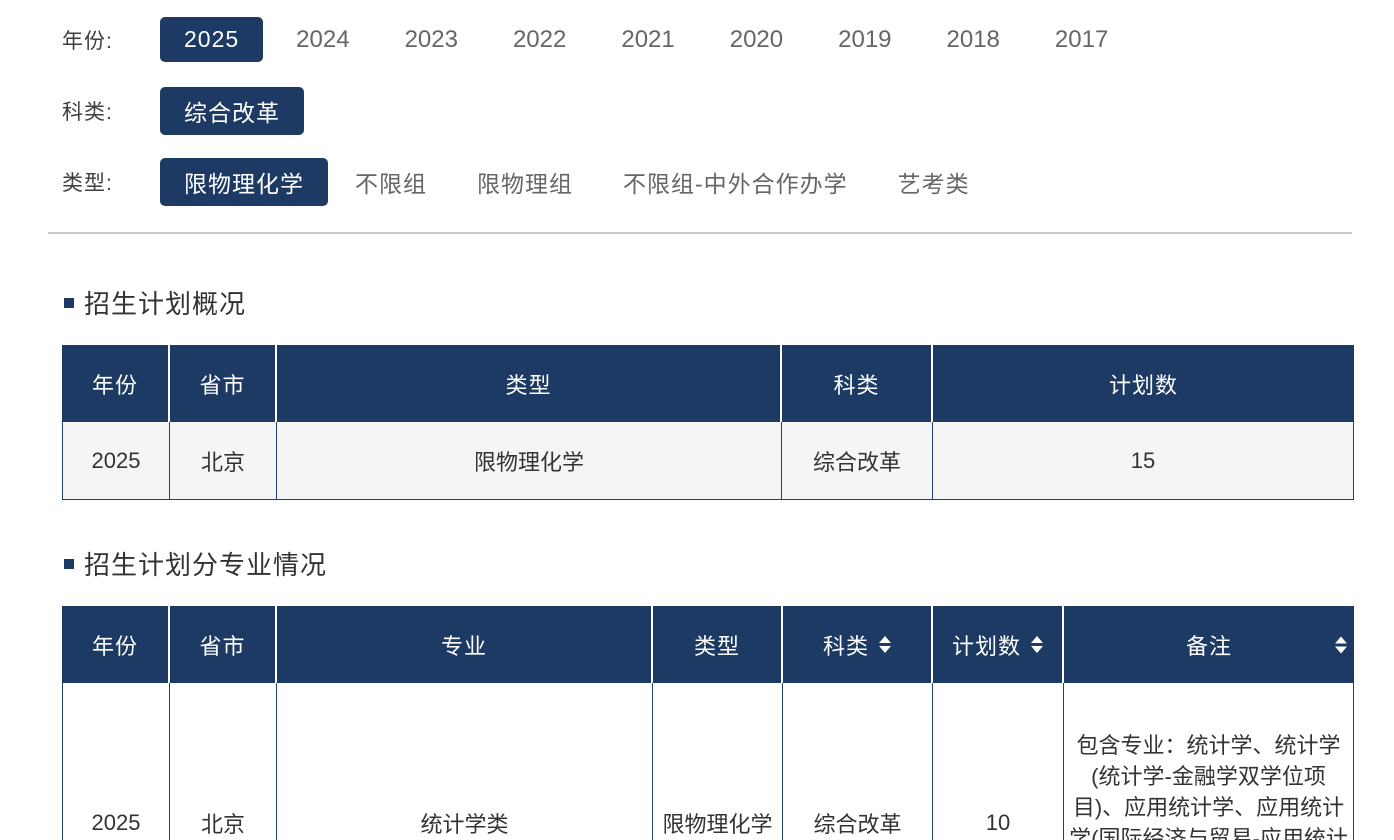 The image size is (1394, 840). I want to click on table-row: 2025 北京 限物理化学 综合改革 15, so click(708, 461).